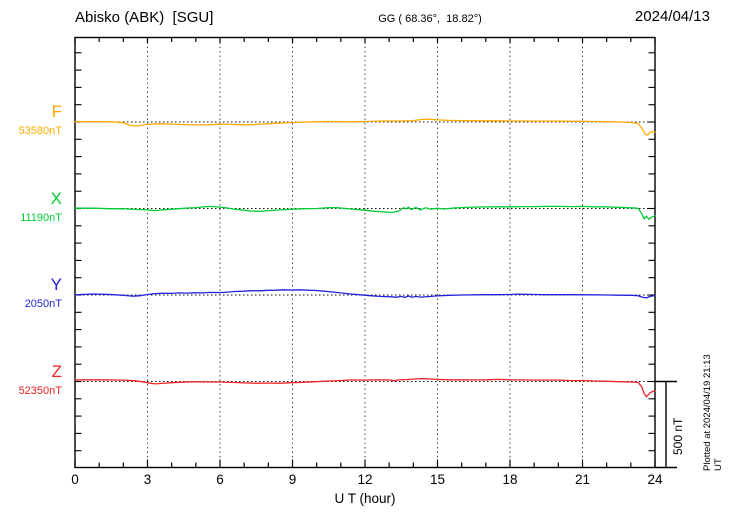 The image size is (730, 520). I want to click on channel-label-Z: Z, so click(56, 371).